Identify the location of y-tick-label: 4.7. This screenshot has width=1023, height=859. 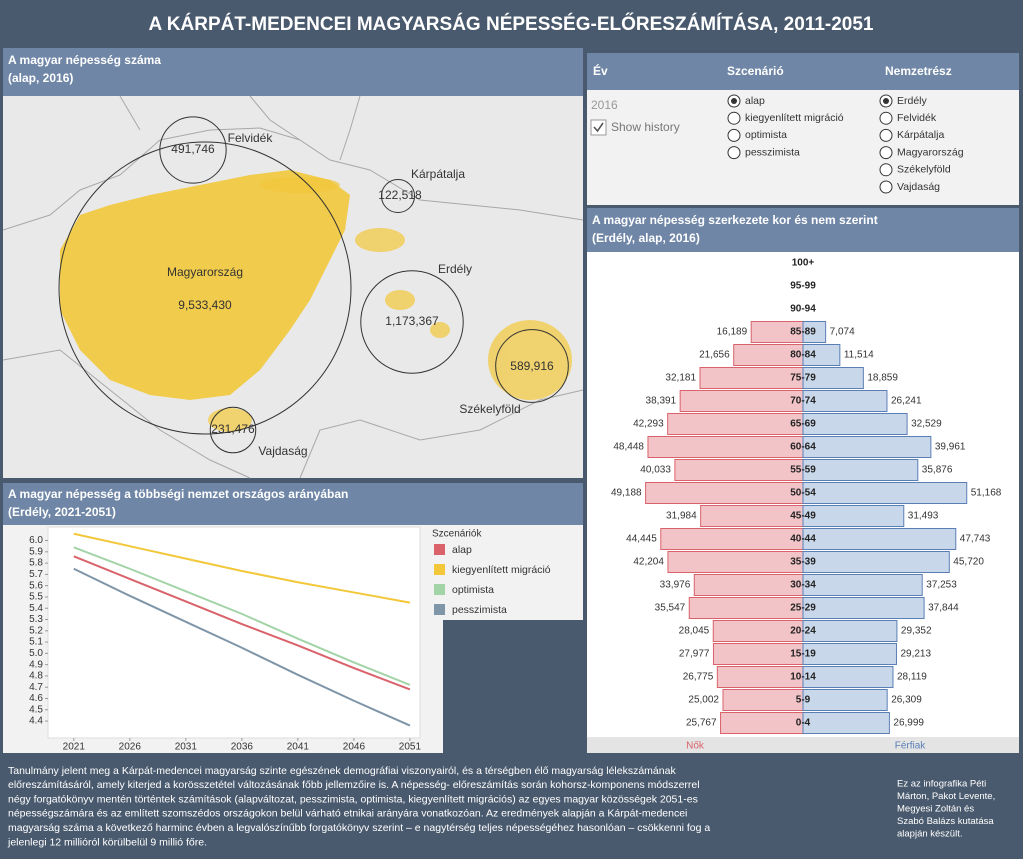
(36, 687).